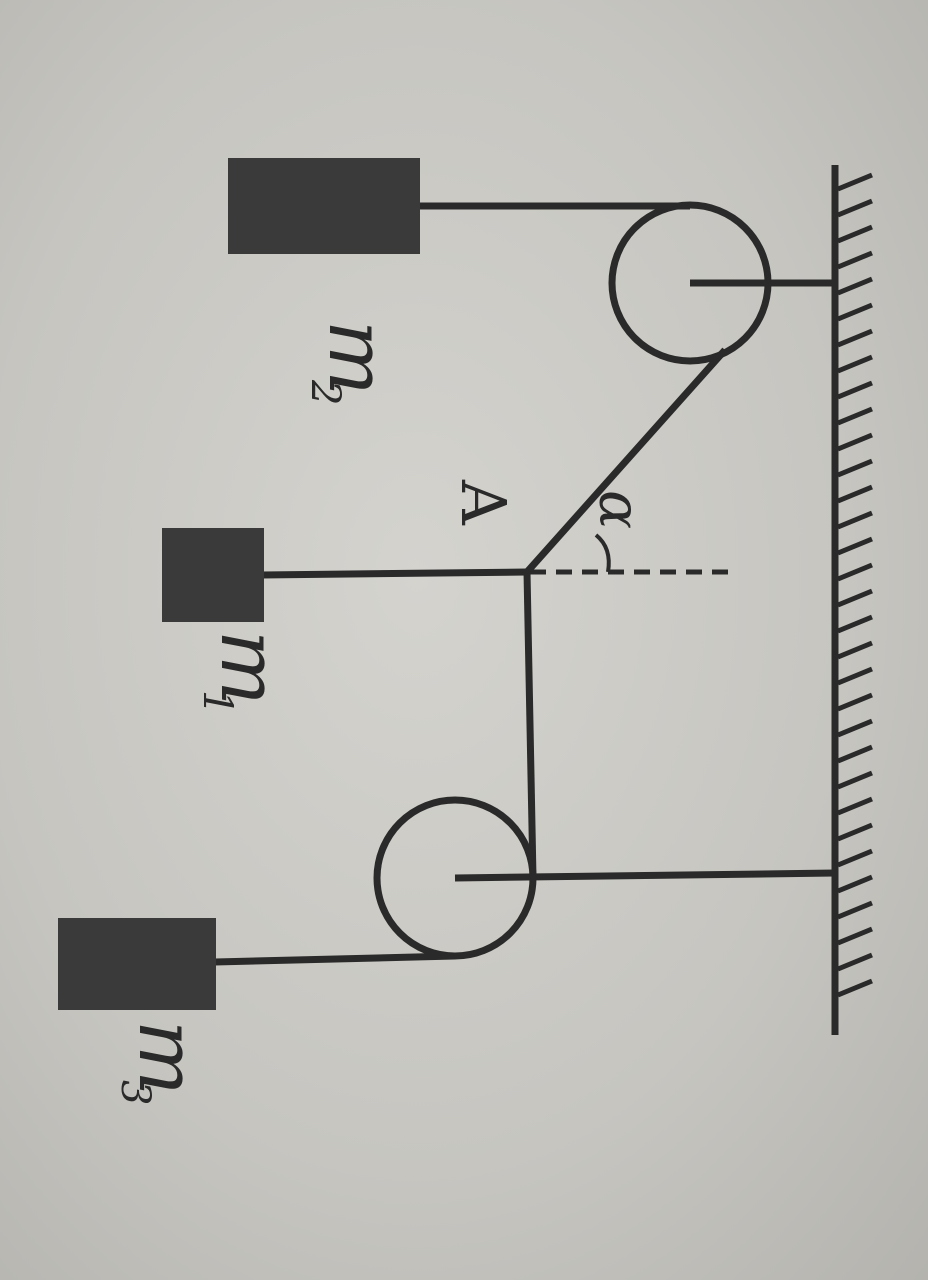  What do you see at coordinates (324, 206) in the screenshot?
I see `block-m2` at bounding box center [324, 206].